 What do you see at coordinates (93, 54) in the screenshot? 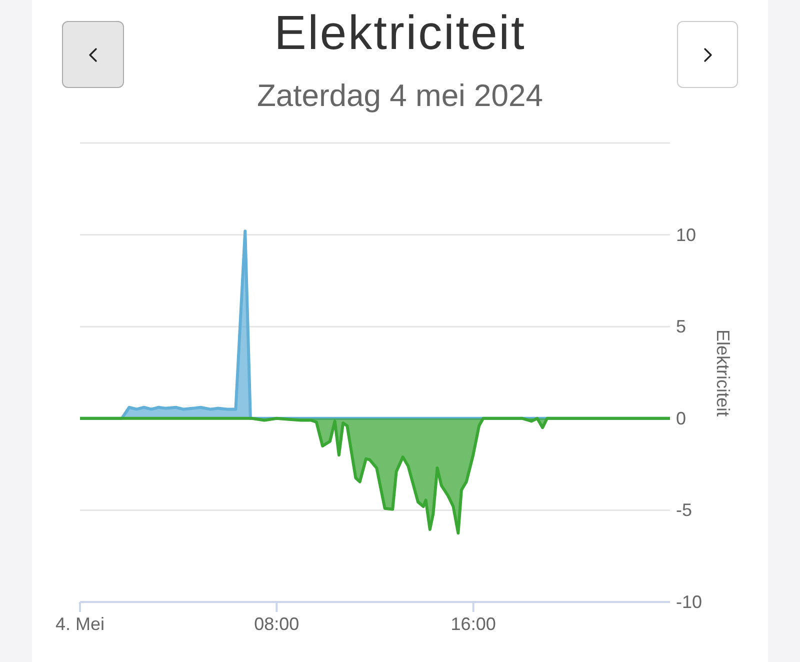
I see `previous-button` at bounding box center [93, 54].